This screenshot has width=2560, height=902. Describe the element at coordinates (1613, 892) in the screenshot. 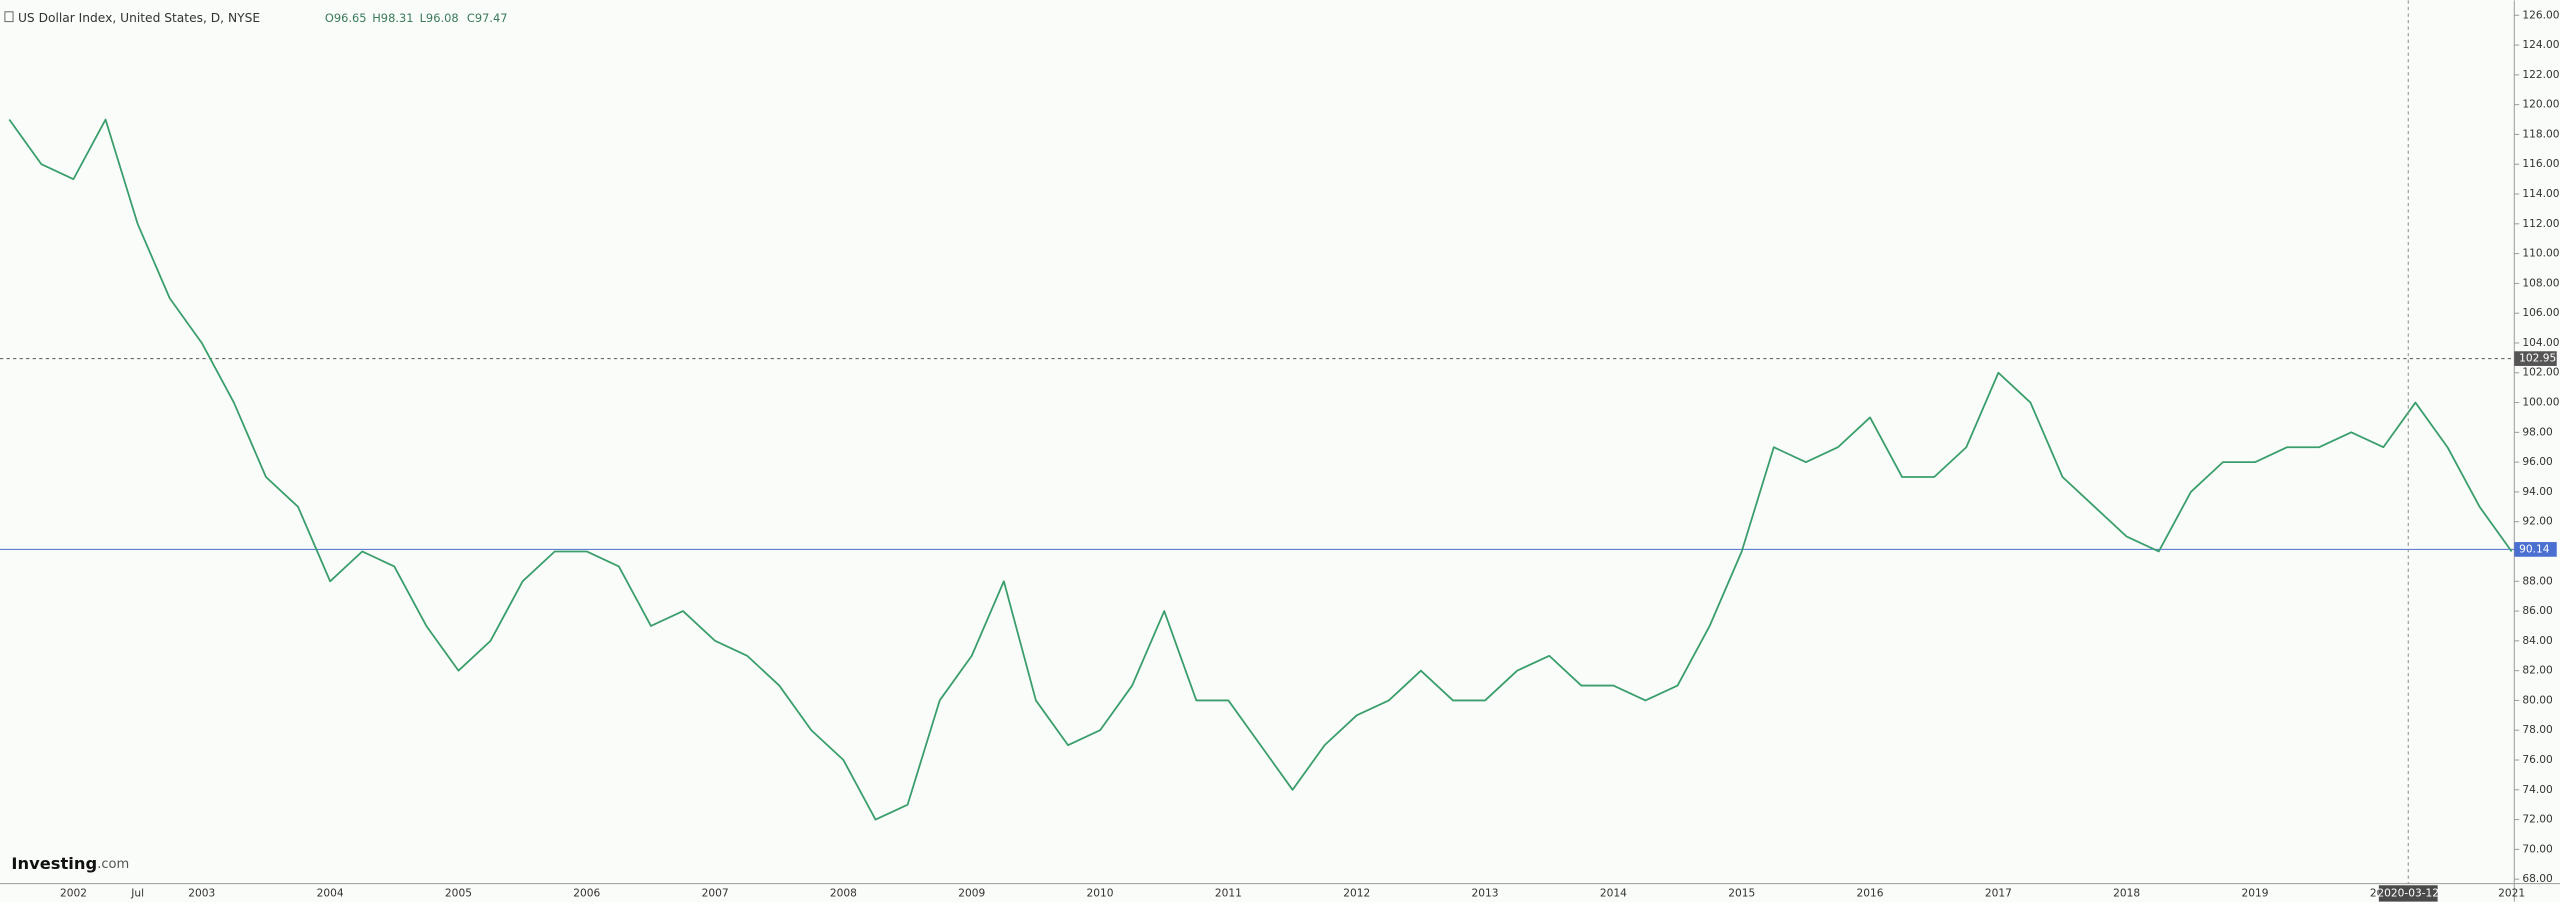

I see `x-tick-label: 2014` at that location.